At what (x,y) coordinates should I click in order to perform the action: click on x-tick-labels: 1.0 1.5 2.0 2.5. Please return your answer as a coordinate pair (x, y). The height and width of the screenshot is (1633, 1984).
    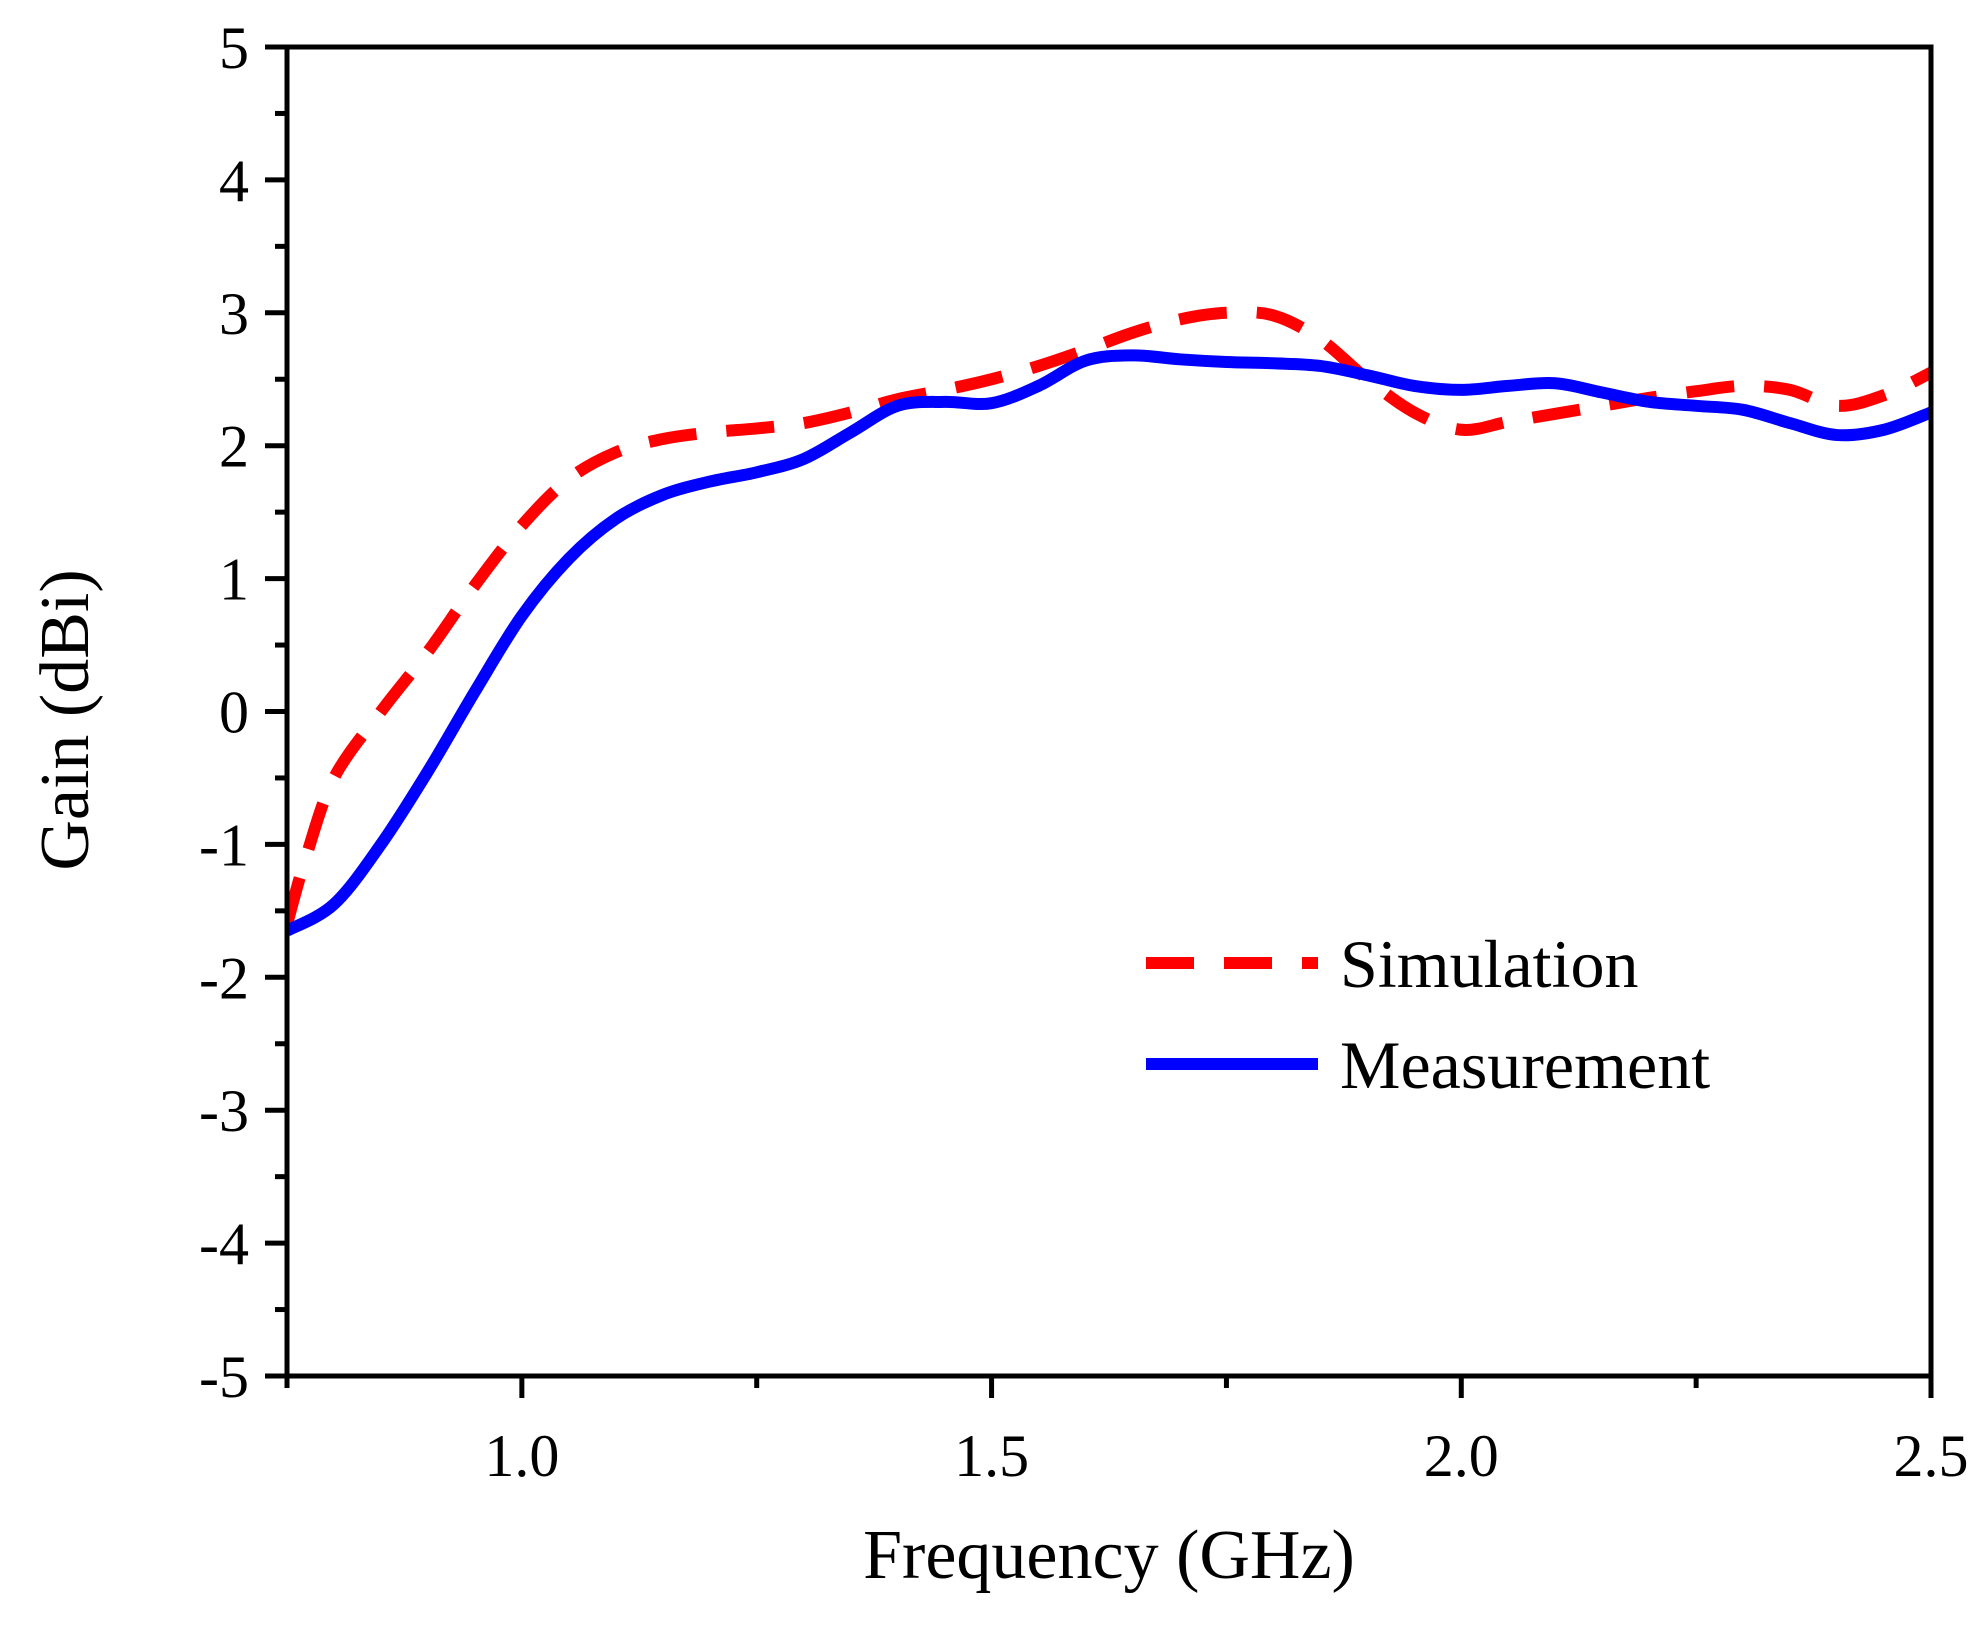
    Looking at the image, I should click on (1226, 1456).